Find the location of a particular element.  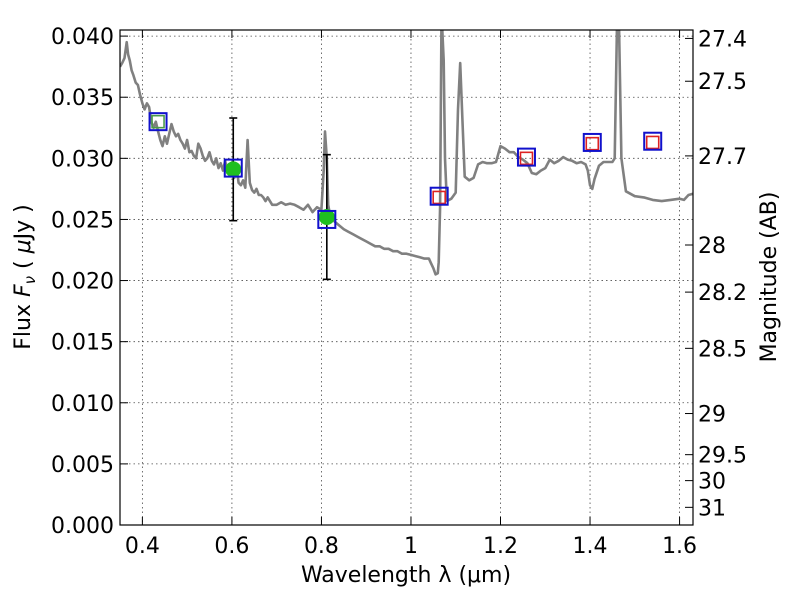

y-tick-label: 0.005 is located at coordinates (82, 465).